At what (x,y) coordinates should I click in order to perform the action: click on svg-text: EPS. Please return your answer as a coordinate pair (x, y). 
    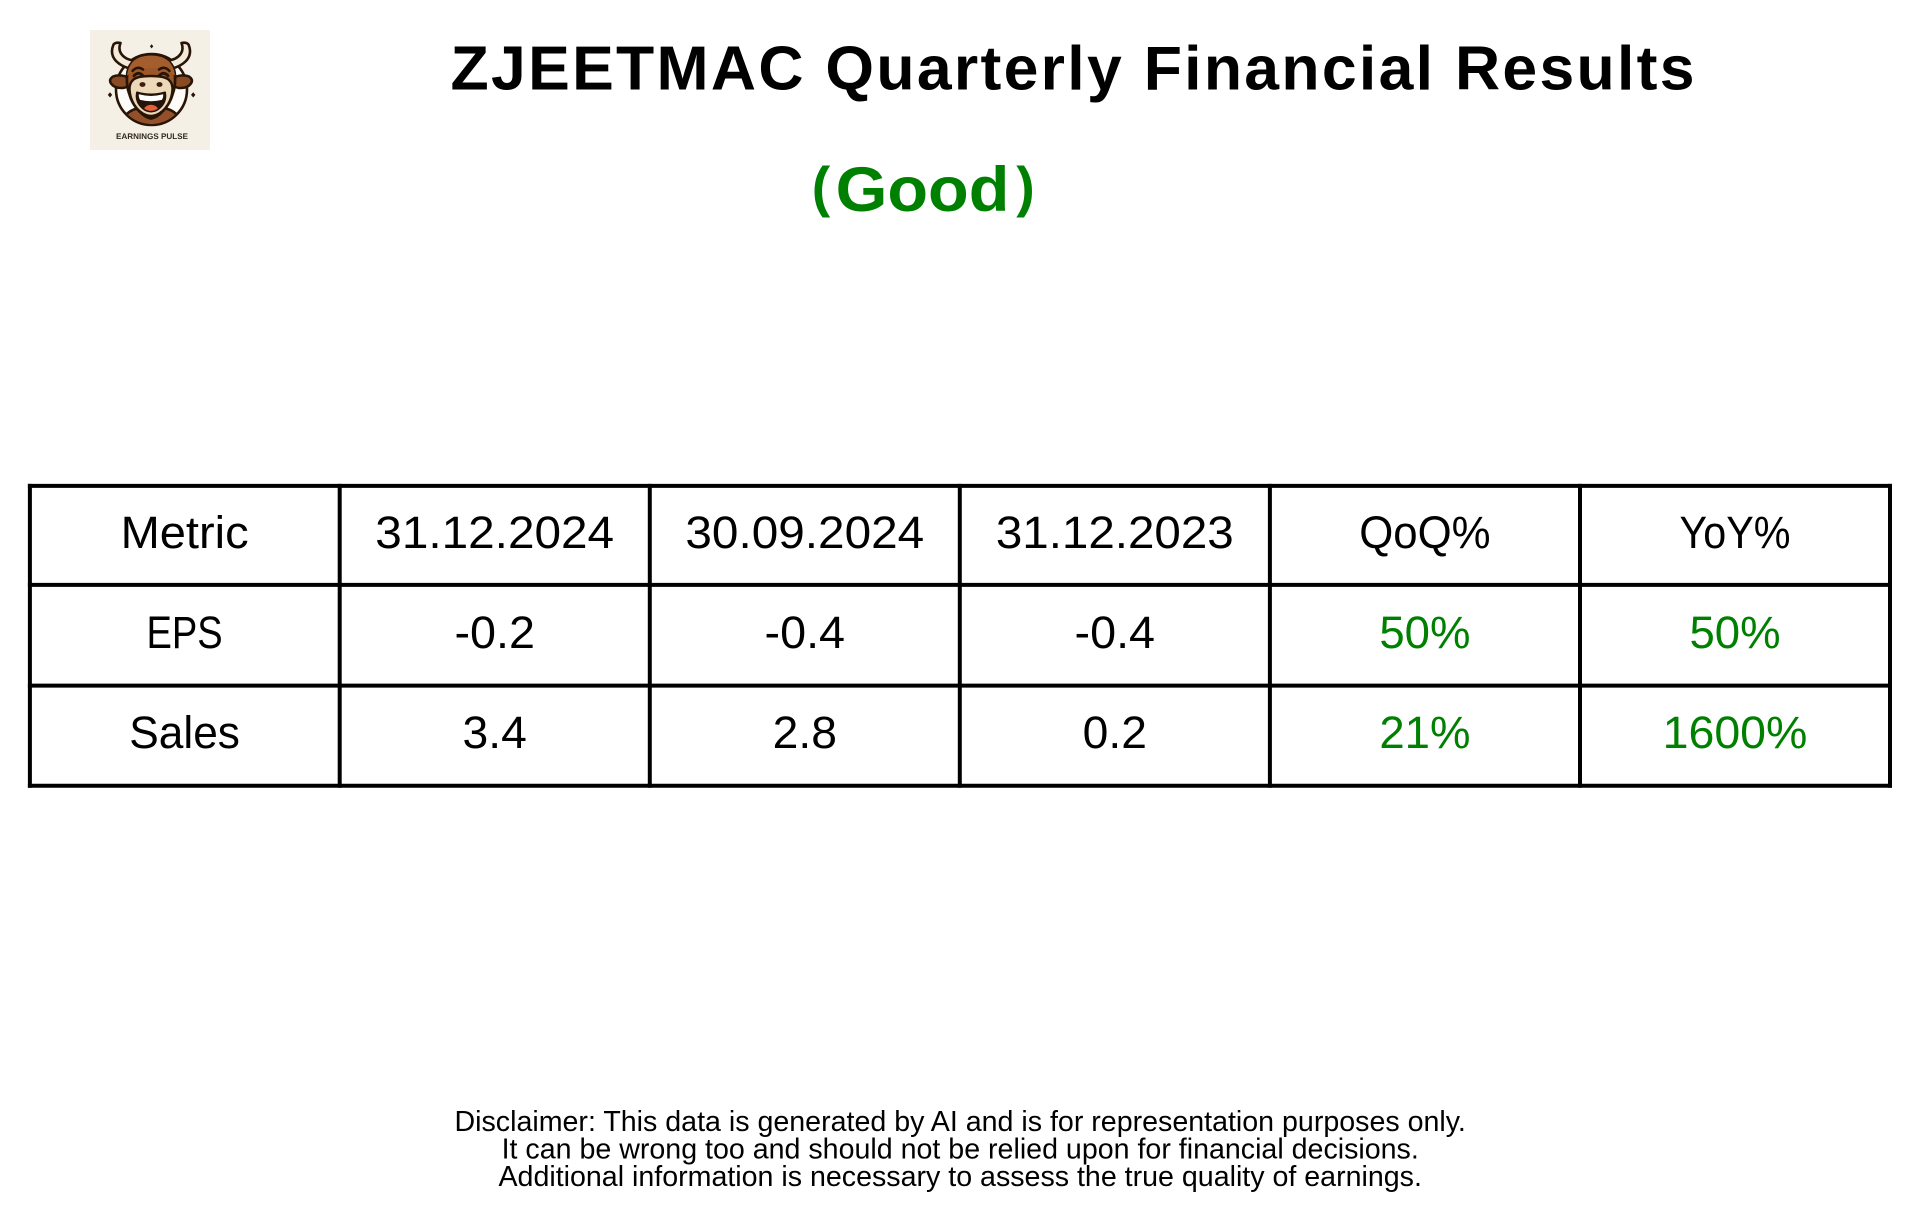
    Looking at the image, I should click on (185, 632).